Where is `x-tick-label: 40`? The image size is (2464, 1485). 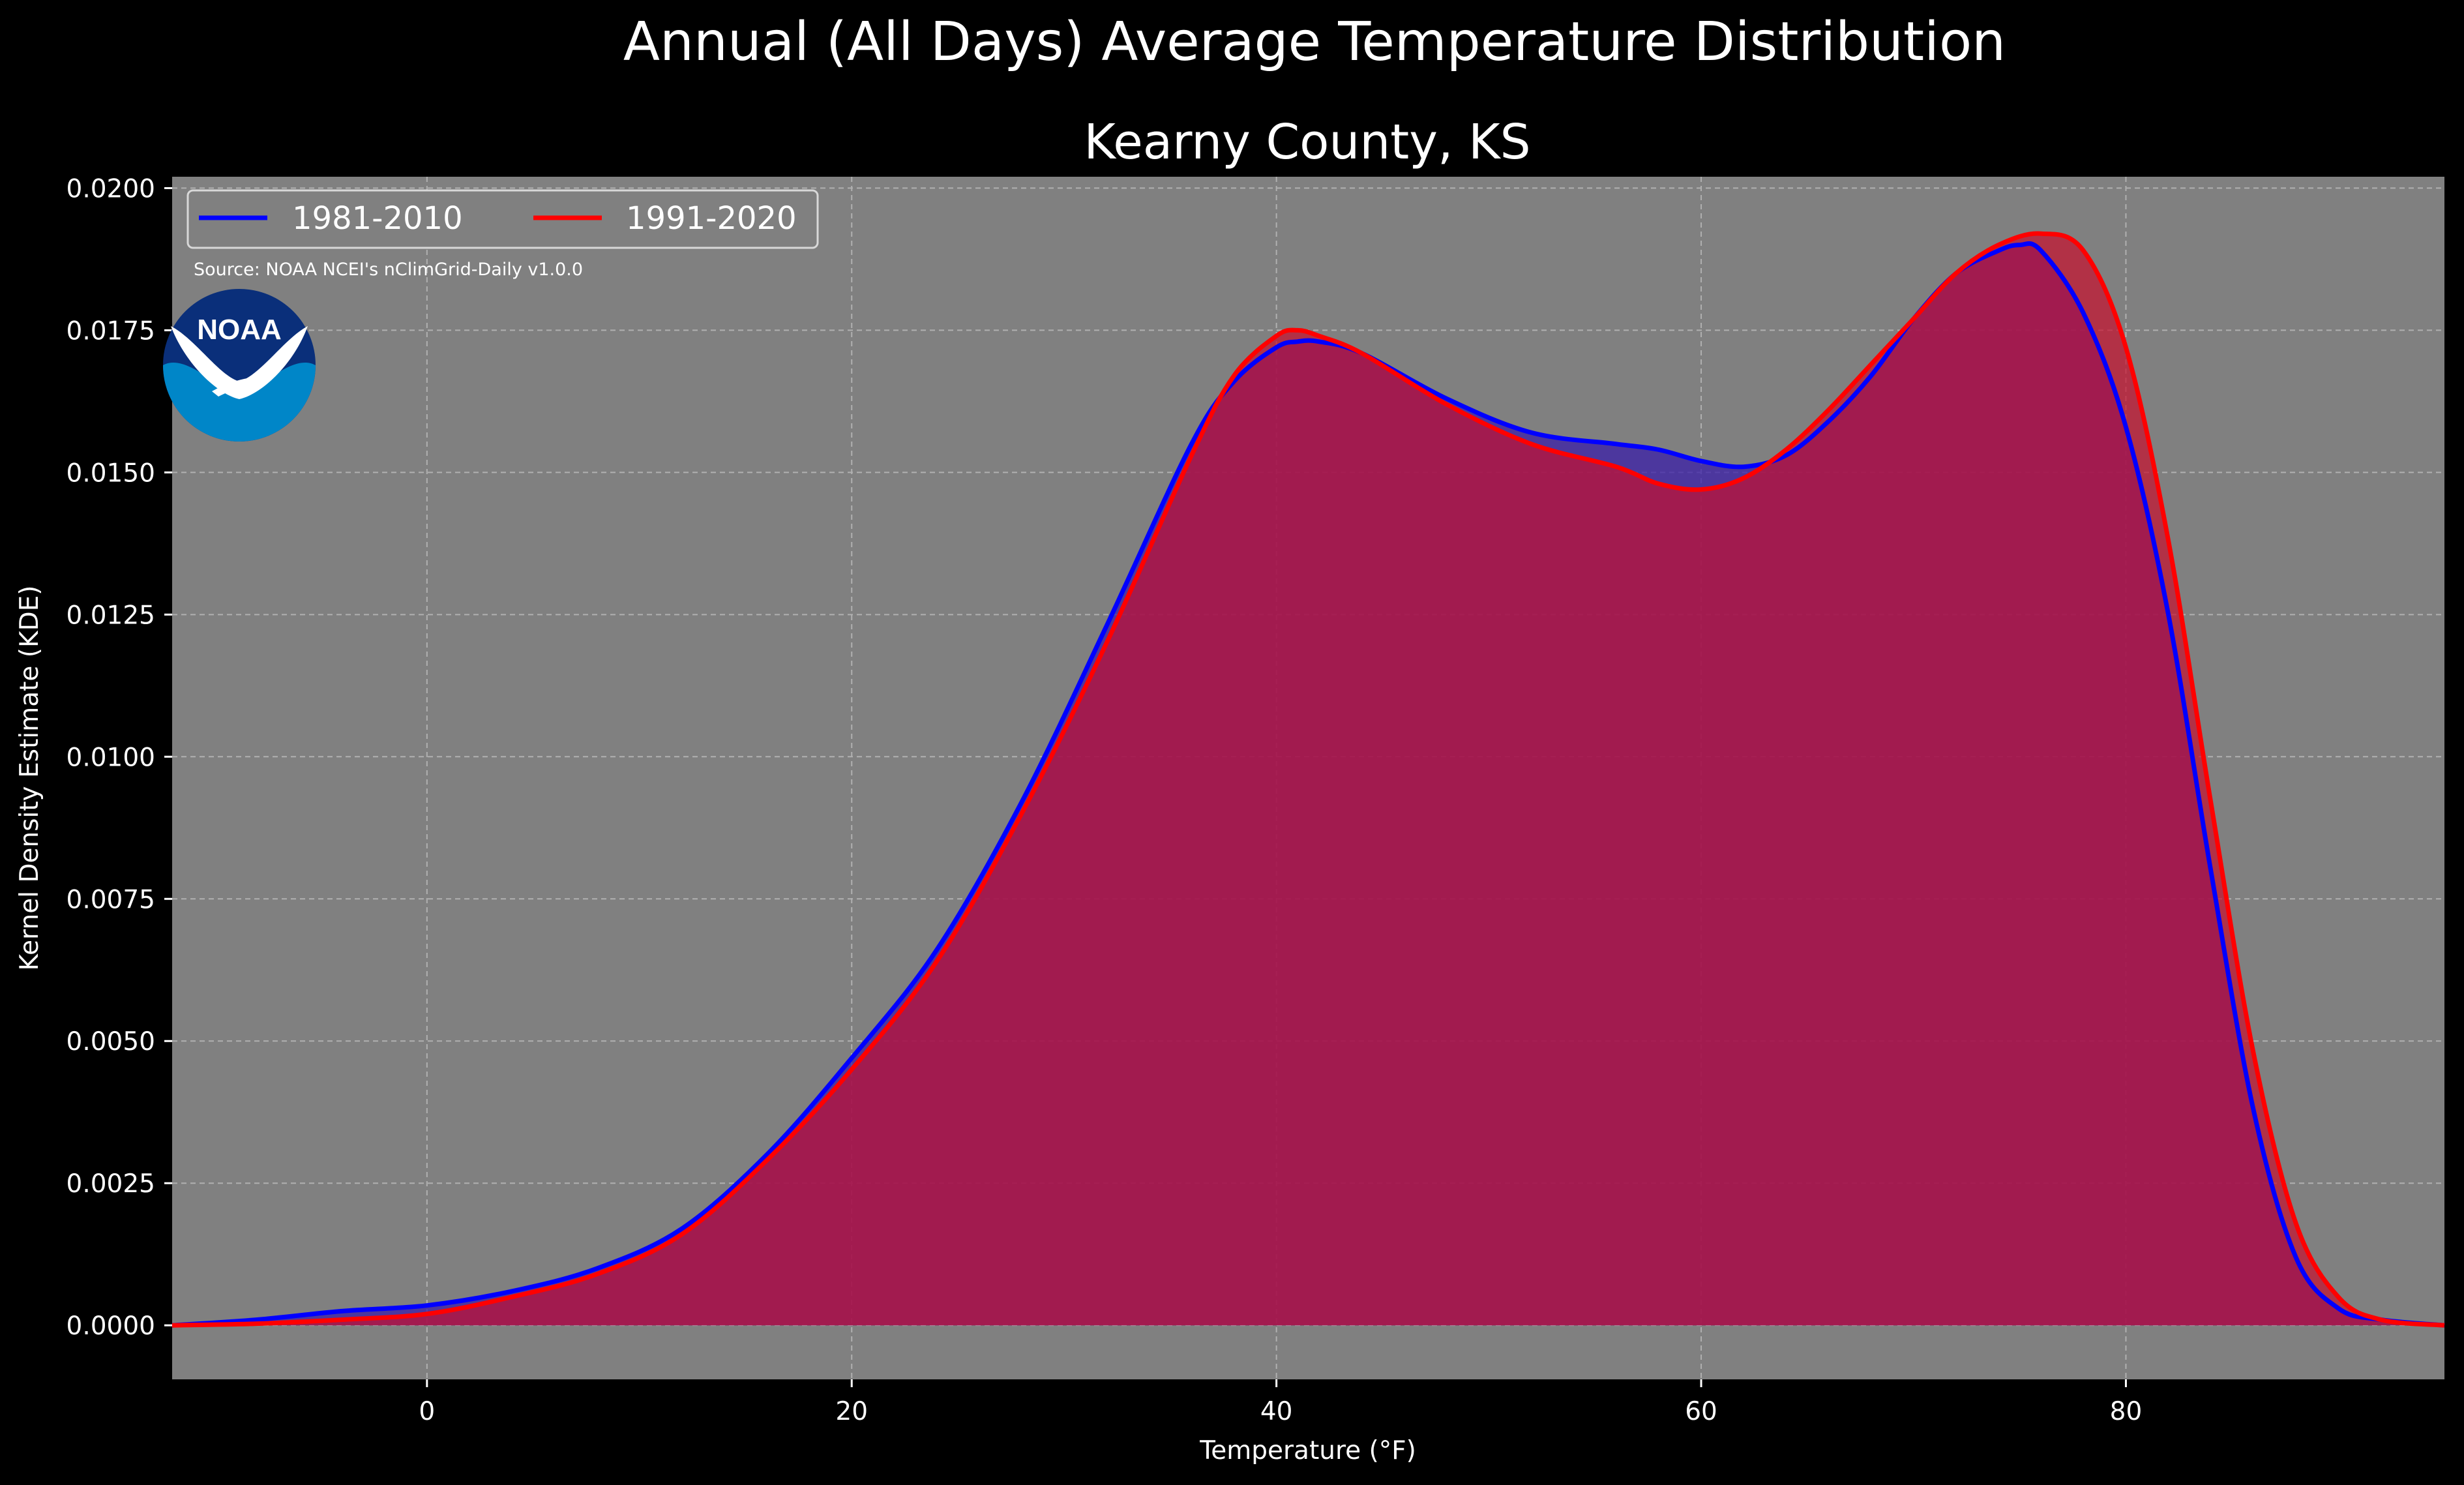 x-tick-label: 40 is located at coordinates (1276, 1412).